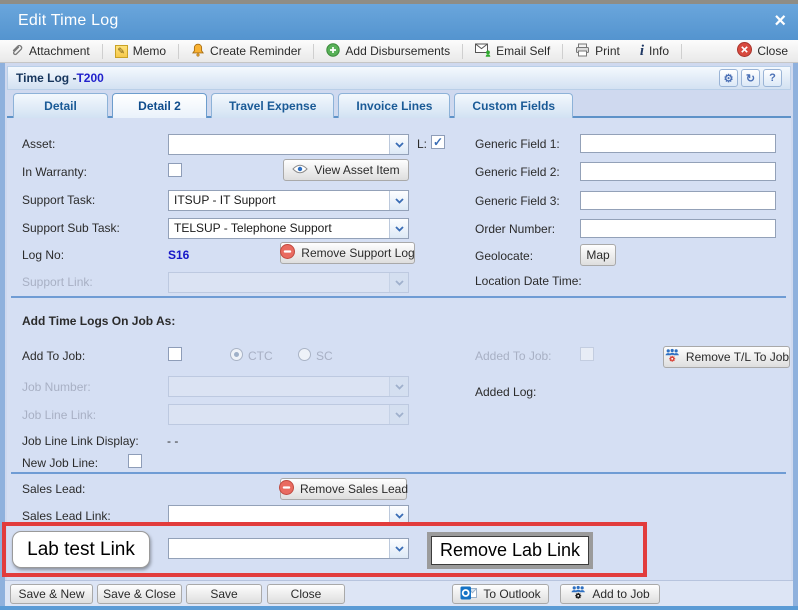 The width and height of the screenshot is (798, 610). I want to click on create-reminder-button: Create Reminder, so click(246, 51).